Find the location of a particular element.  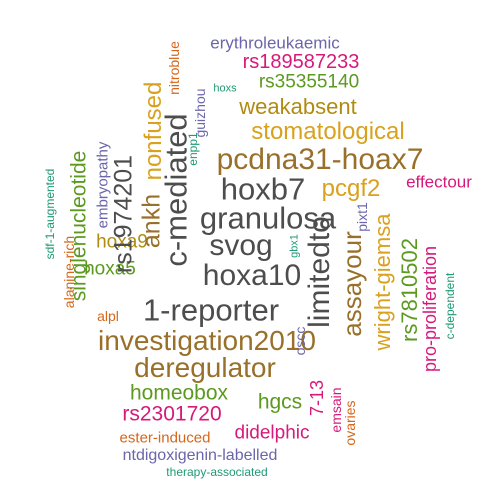

word-7-13: 7-13 is located at coordinates (317, 398).